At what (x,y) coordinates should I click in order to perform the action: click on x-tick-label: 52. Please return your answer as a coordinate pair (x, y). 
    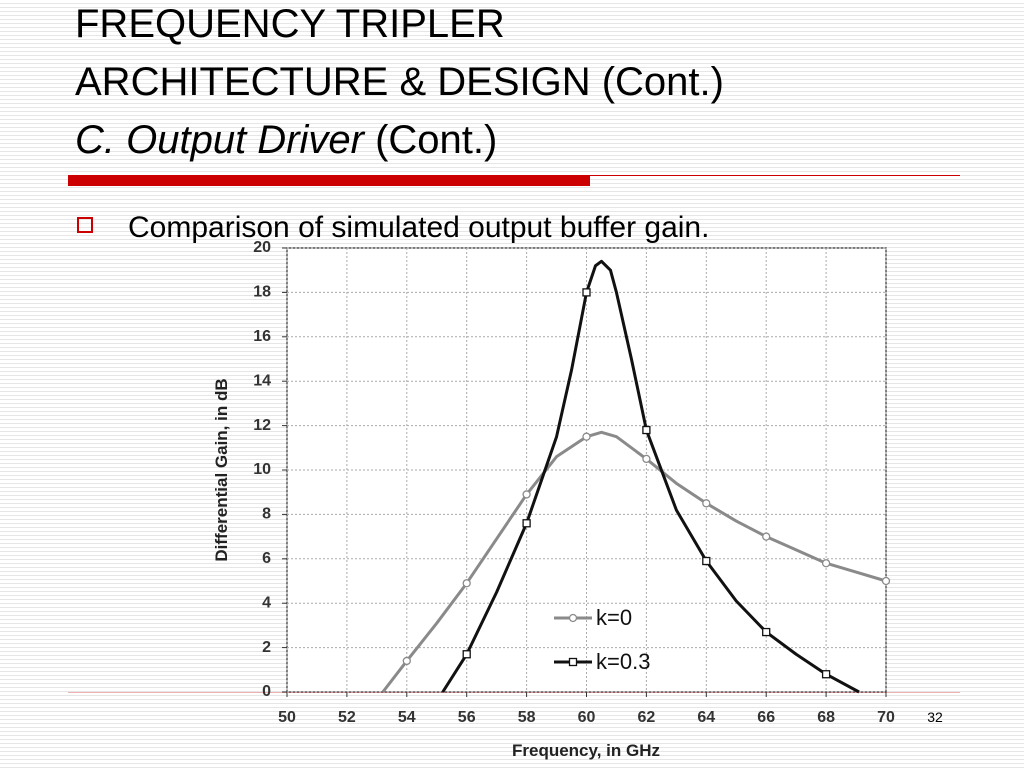
    Looking at the image, I should click on (347, 717).